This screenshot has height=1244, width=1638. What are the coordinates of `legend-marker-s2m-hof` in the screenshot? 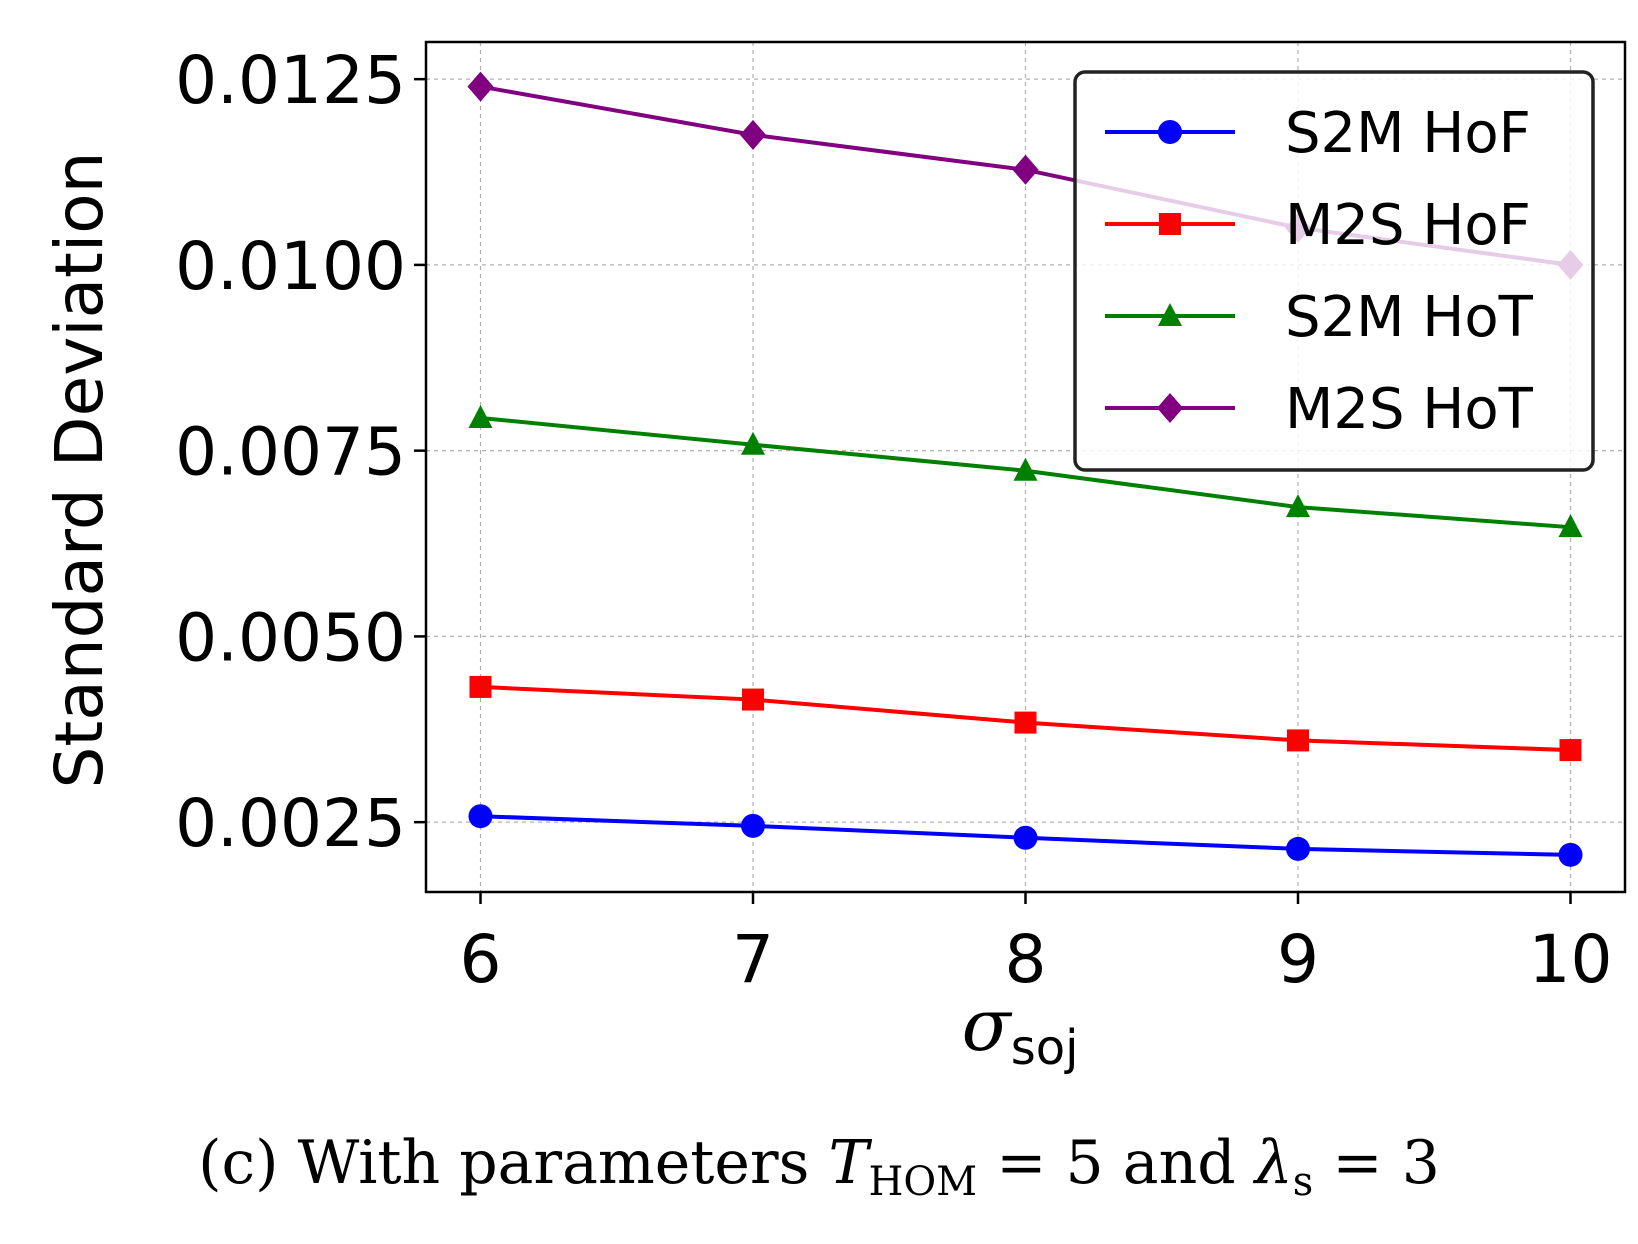 It's located at (1170, 132).